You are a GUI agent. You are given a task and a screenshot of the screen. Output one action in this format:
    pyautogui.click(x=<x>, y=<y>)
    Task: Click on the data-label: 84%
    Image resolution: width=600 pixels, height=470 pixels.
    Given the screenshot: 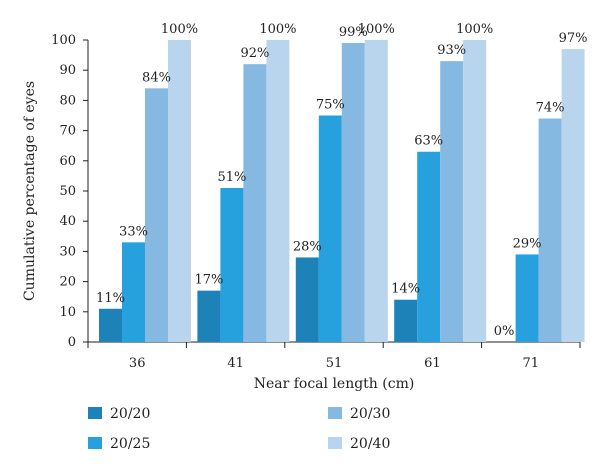 What is the action you would take?
    pyautogui.click(x=156, y=77)
    